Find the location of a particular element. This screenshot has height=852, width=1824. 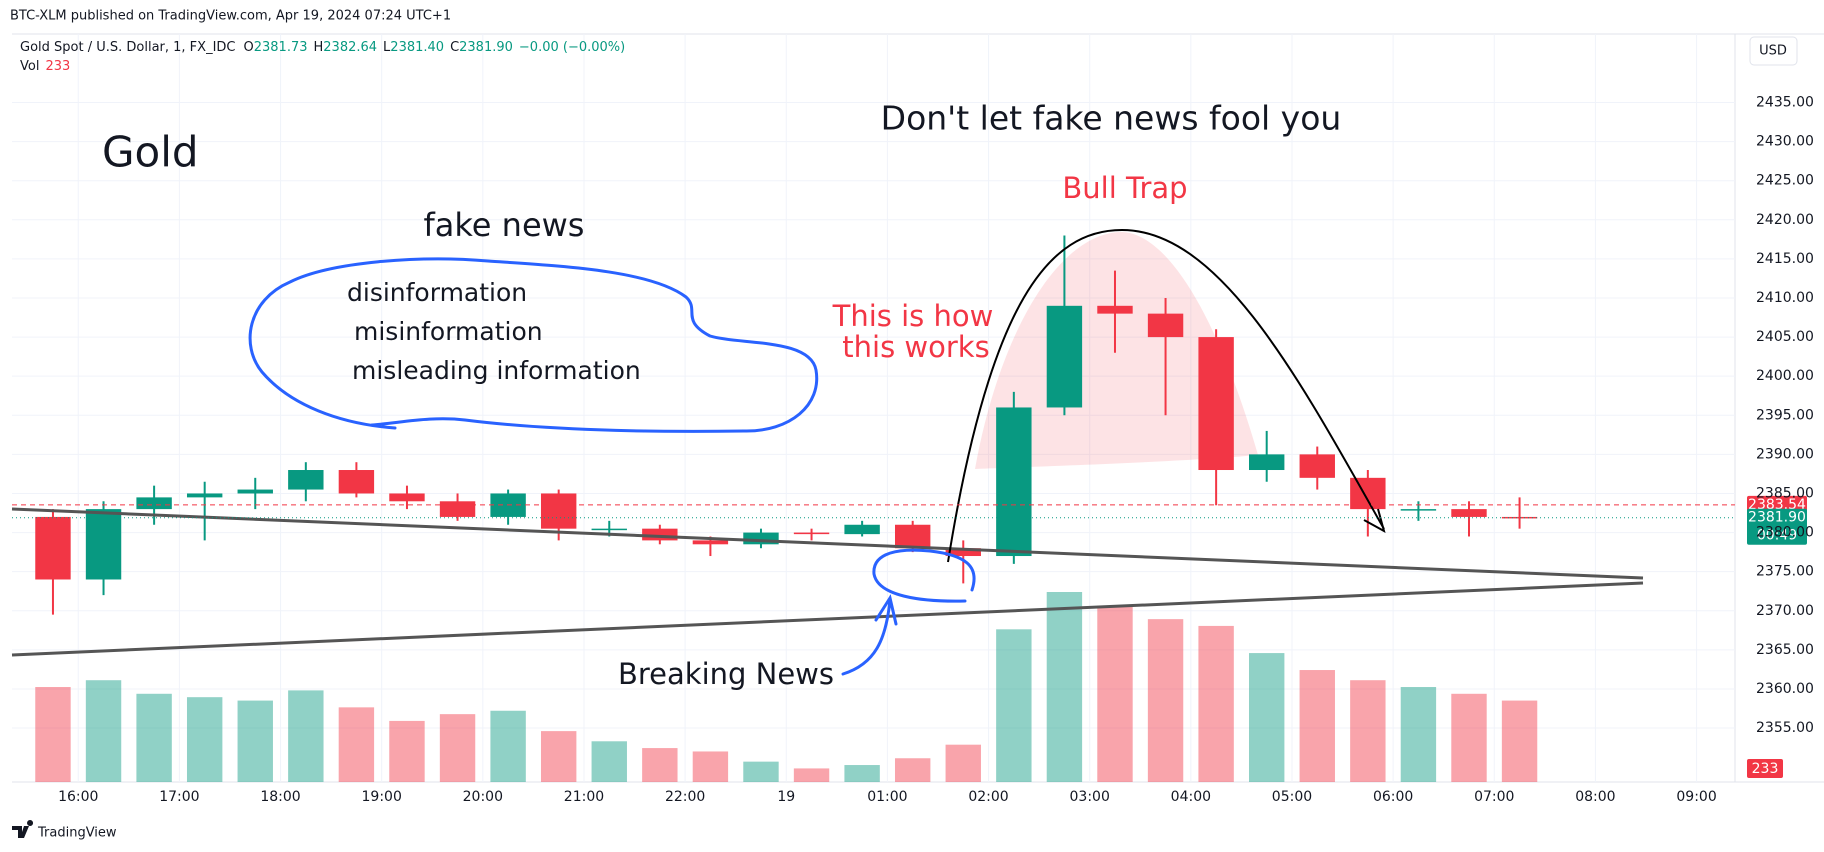

countdown: 00:49 is located at coordinates (1777, 536).